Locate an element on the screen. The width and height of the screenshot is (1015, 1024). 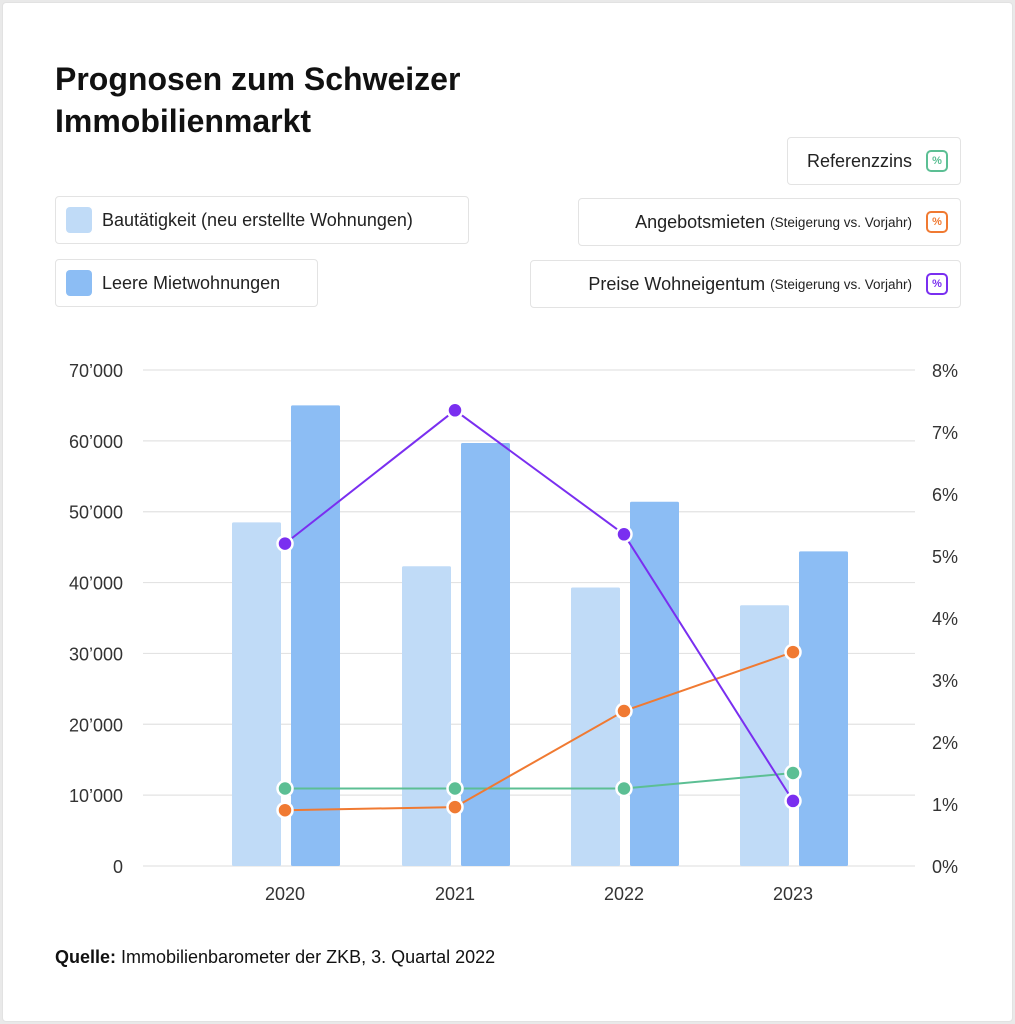
legend-item-leere-mietwohnungen: Leere Mietwohnungen is located at coordinates (186, 283).